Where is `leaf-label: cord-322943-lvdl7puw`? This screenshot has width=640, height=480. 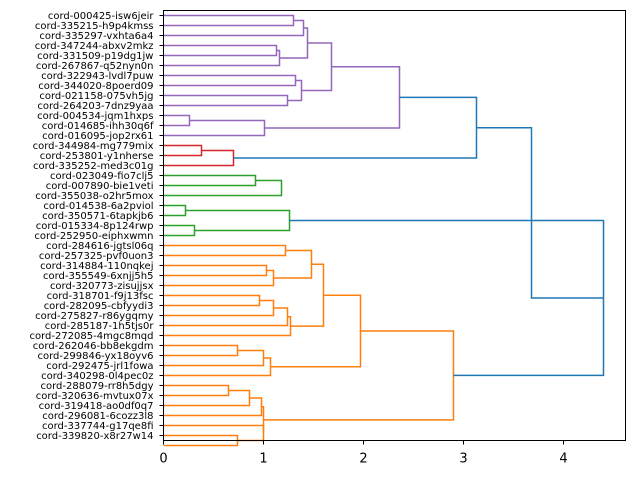
leaf-label: cord-322943-lvdl7puw is located at coordinates (97, 76).